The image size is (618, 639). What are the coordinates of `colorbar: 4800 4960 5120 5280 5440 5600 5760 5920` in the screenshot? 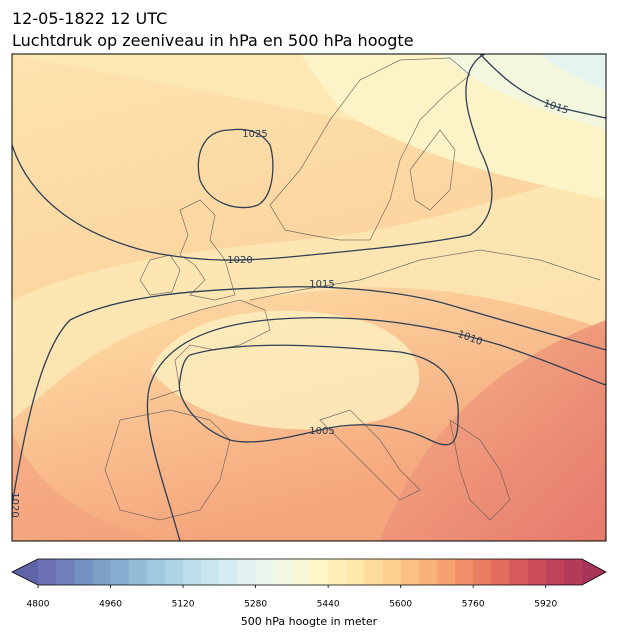 It's located at (309, 584).